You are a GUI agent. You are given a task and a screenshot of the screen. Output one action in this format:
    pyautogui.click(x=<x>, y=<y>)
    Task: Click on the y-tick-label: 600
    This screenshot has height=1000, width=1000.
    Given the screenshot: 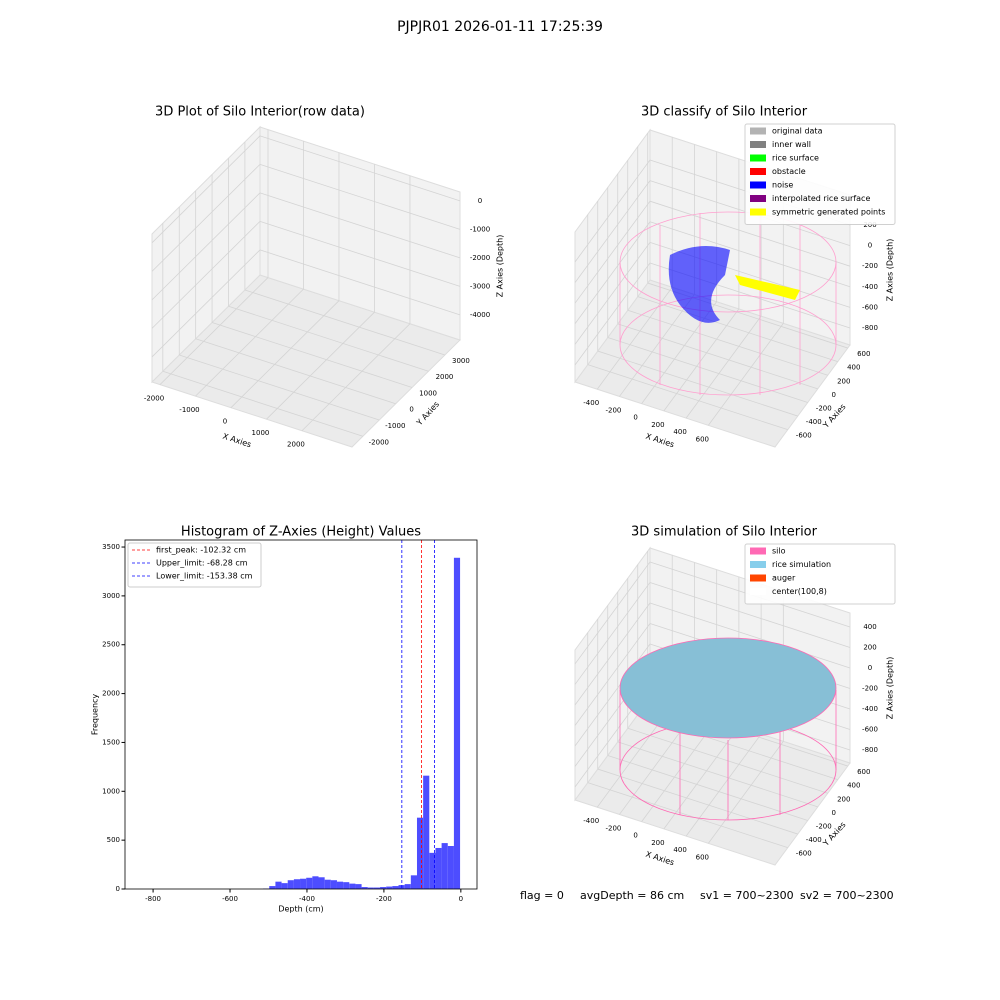 What is the action you would take?
    pyautogui.click(x=863, y=354)
    